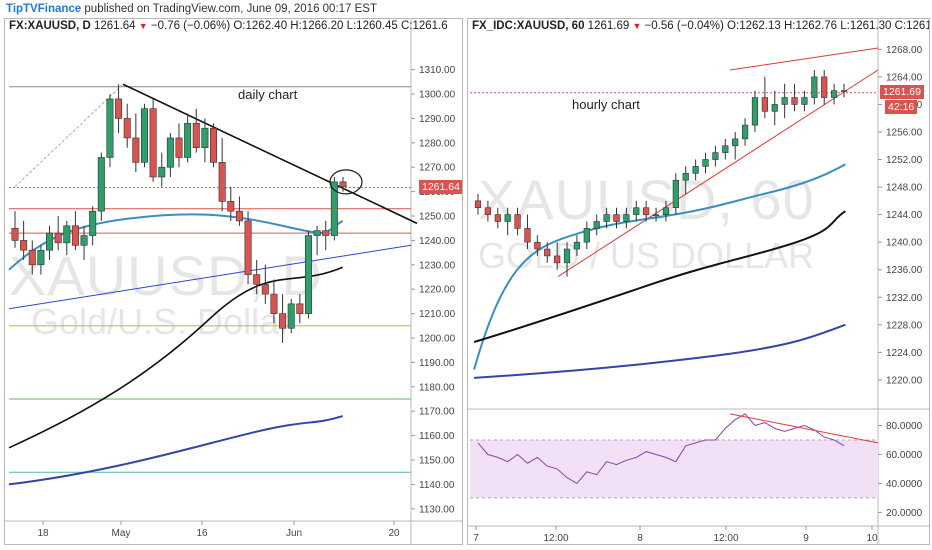 This screenshot has height=550, width=932. I want to click on price-tick-label: 1248.00, so click(904, 188).